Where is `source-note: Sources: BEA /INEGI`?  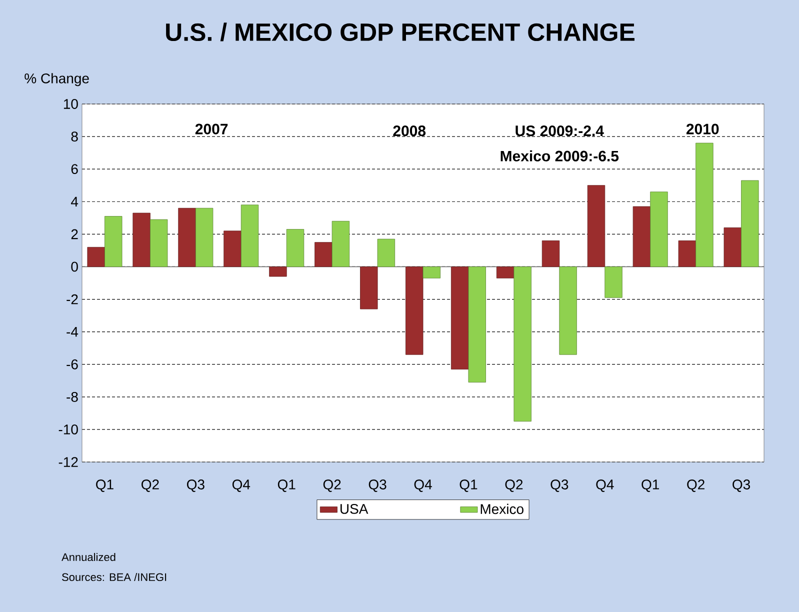
source-note: Sources: BEA /INEGI is located at coordinates (114, 577).